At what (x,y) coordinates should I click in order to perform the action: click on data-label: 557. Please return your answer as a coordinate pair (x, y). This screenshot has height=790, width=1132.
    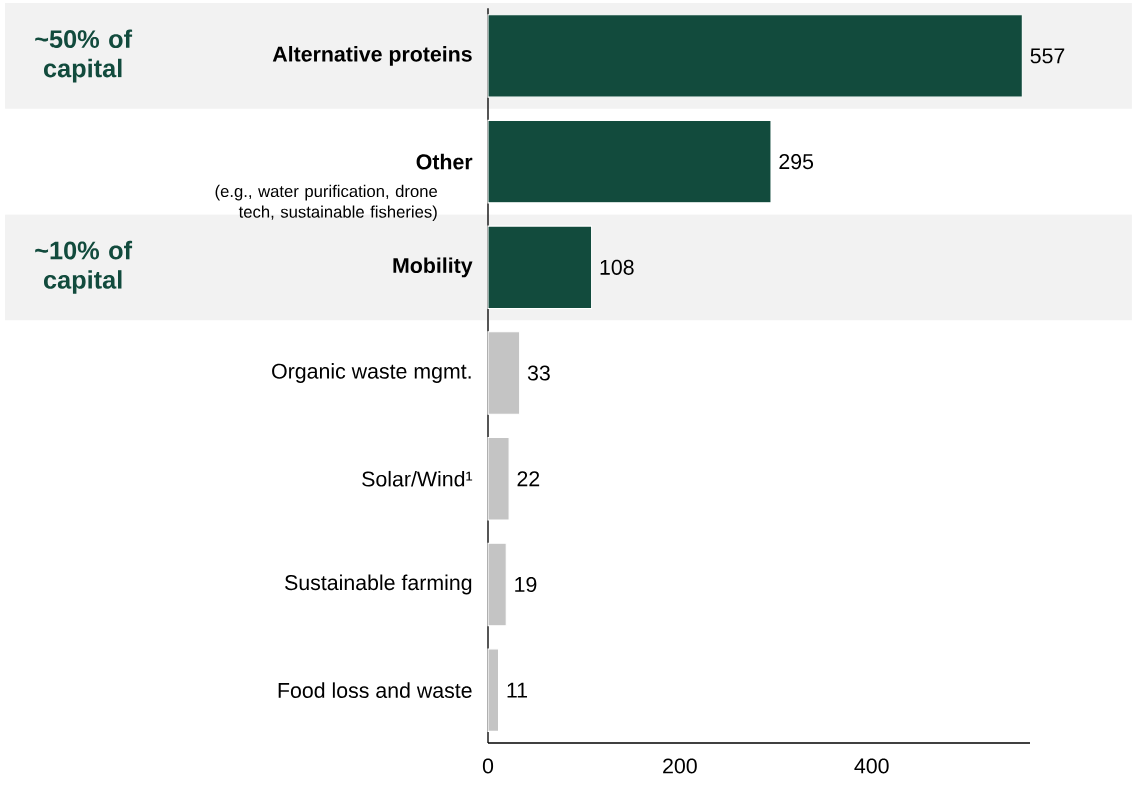
    Looking at the image, I should click on (1047, 56).